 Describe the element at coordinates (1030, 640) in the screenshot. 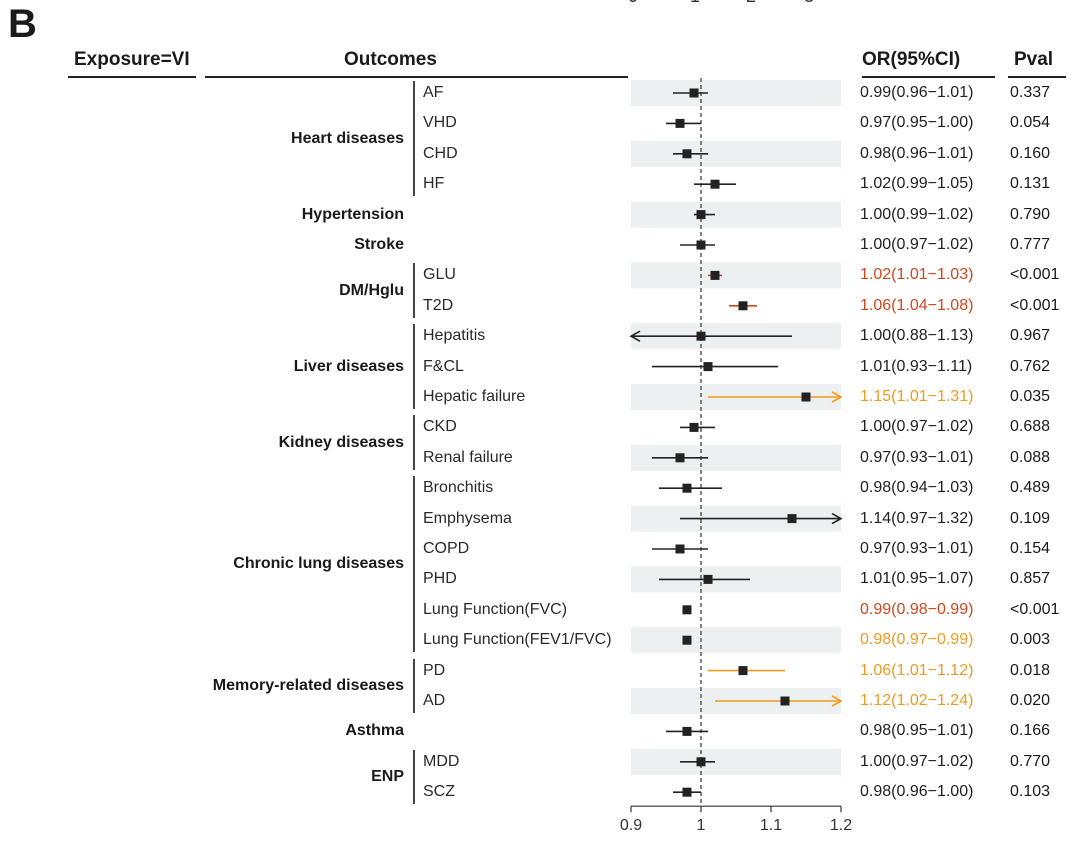

I see `pval-value: 0.003` at that location.